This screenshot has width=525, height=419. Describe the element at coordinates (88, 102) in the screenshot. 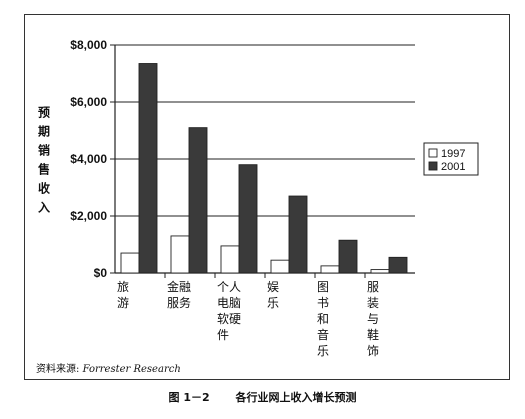

I see `y-tick-label: $6,000` at that location.